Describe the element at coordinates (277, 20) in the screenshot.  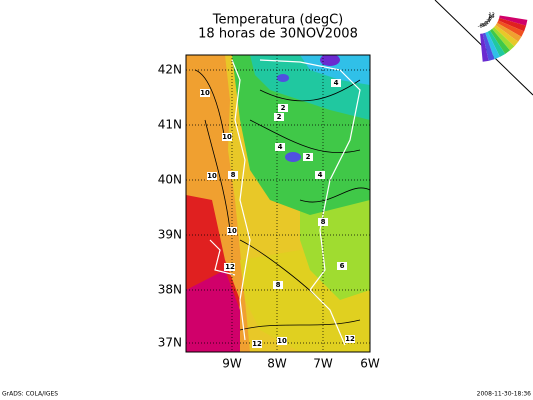
I see `title: Temperatura (degC)` at that location.